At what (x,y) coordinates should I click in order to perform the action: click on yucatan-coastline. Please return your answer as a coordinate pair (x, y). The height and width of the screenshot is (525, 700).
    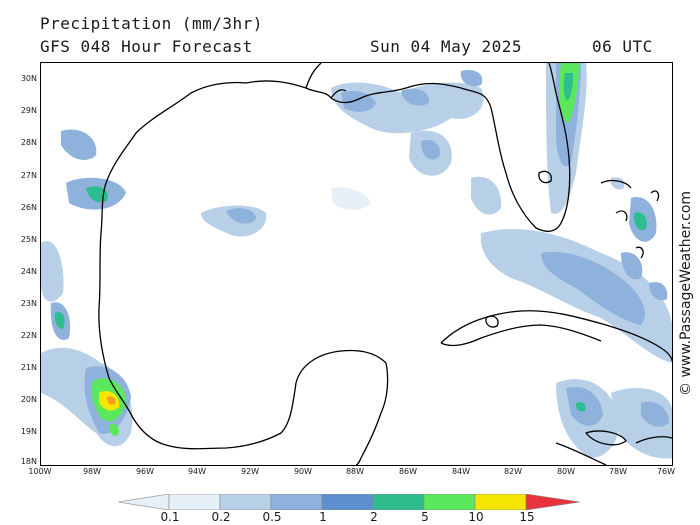
    Looking at the image, I should click on (372, 413).